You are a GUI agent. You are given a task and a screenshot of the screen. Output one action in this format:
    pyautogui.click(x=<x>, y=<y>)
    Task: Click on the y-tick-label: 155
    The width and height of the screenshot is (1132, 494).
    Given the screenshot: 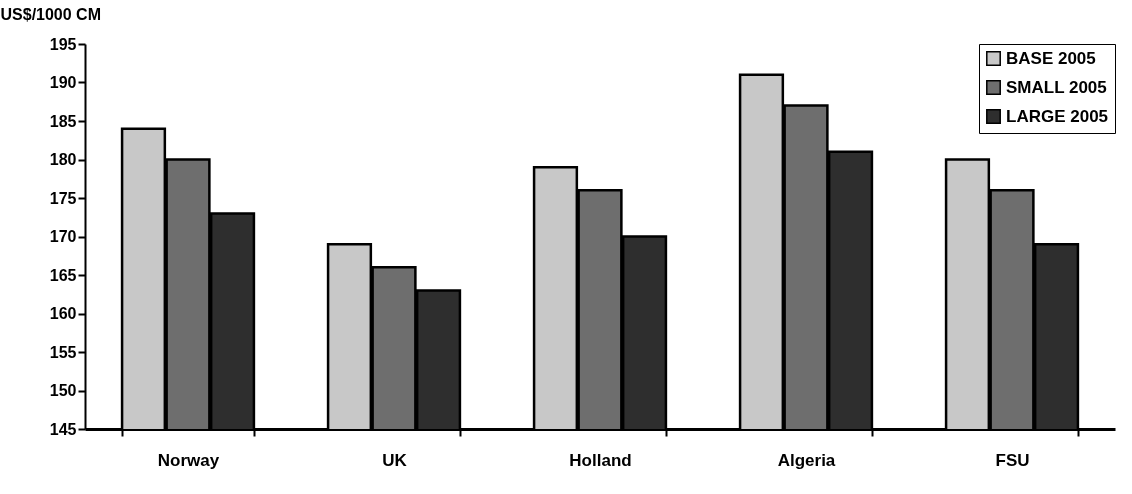 What is the action you would take?
    pyautogui.click(x=63, y=352)
    